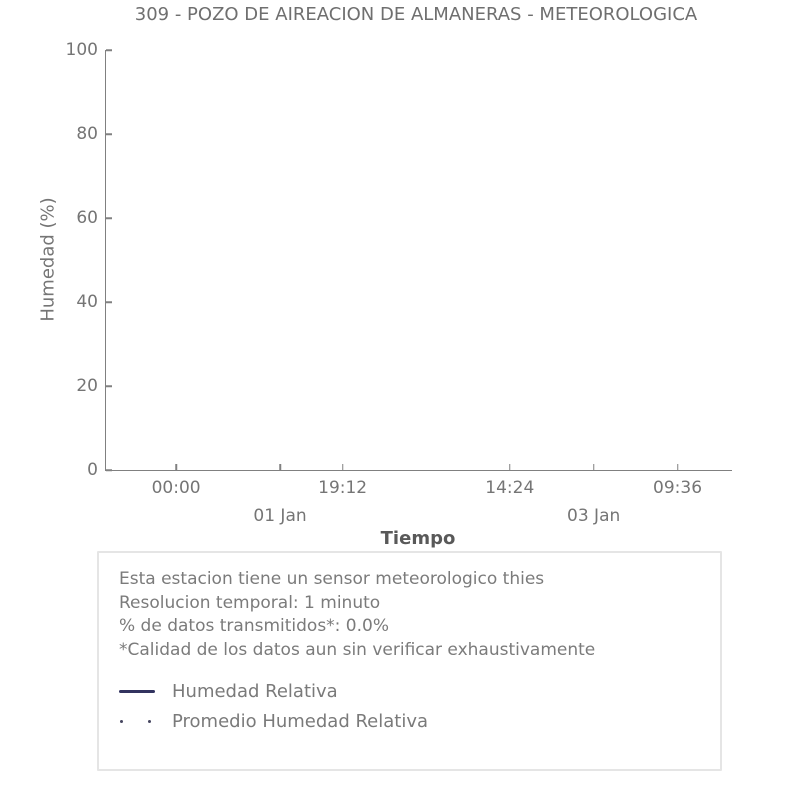 This screenshot has width=806, height=806. I want to click on legend-entry-label: Promedio Humedad Relativa, so click(300, 721).